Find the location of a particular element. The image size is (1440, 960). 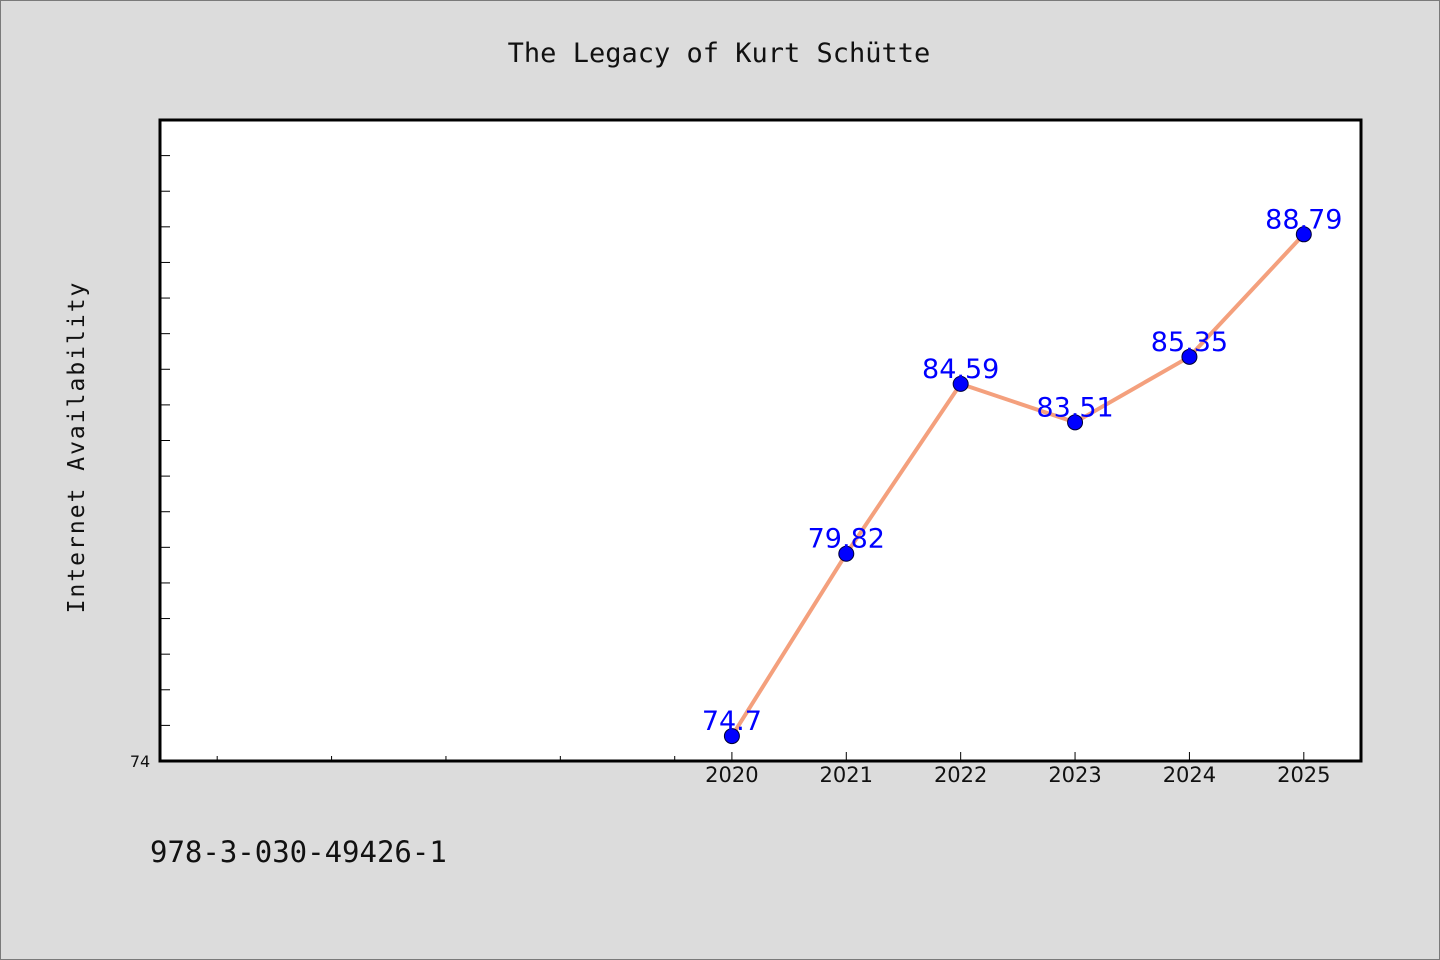

y-axis-ticks is located at coordinates (165, 440).